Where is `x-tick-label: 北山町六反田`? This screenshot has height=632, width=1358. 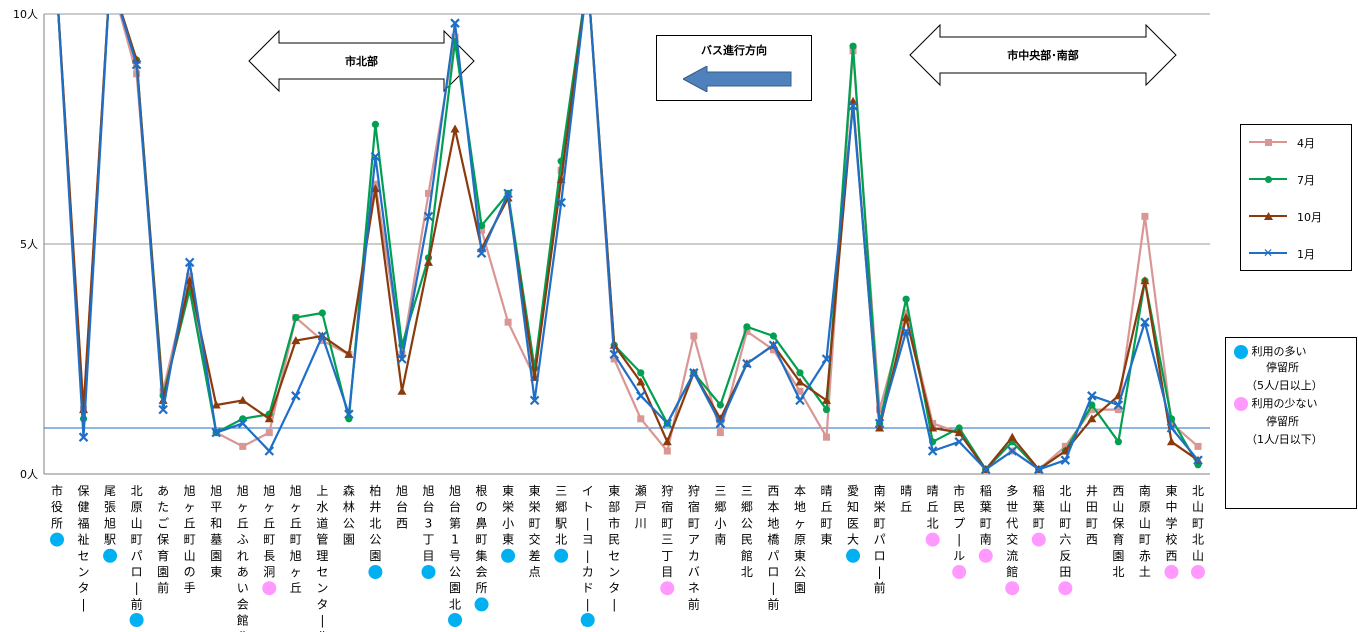 x-tick-label: 北山町六反田 is located at coordinates (1065, 531).